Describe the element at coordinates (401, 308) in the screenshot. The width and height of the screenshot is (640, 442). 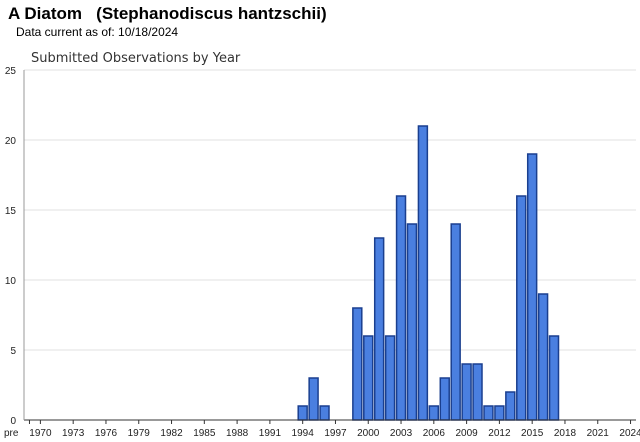
I see `bar-2003` at that location.